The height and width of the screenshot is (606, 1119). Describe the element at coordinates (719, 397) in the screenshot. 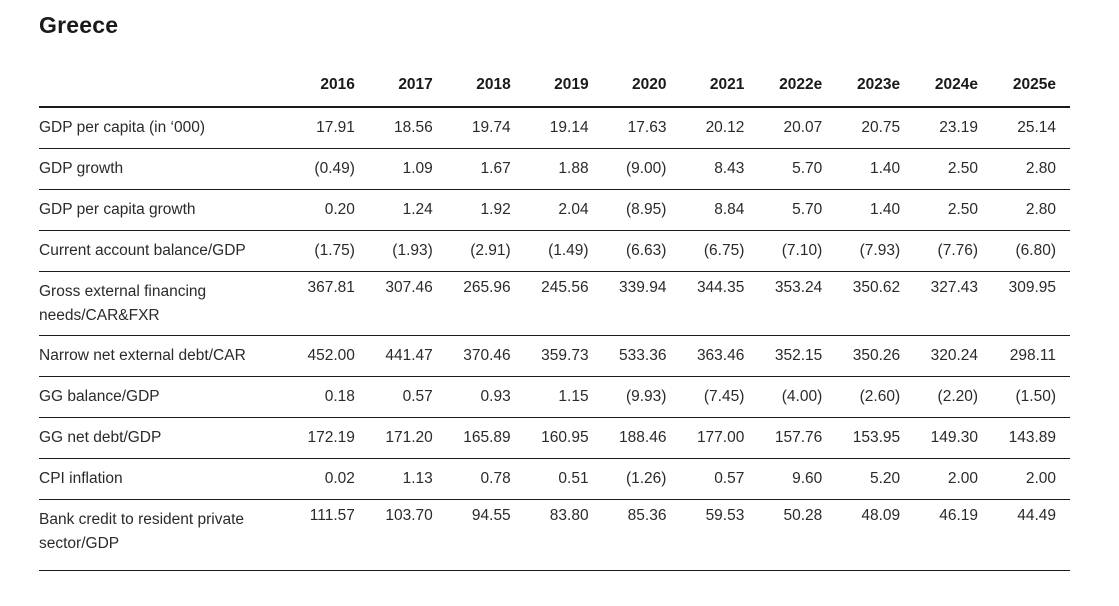

I see `table-cell: (7.45)` at that location.